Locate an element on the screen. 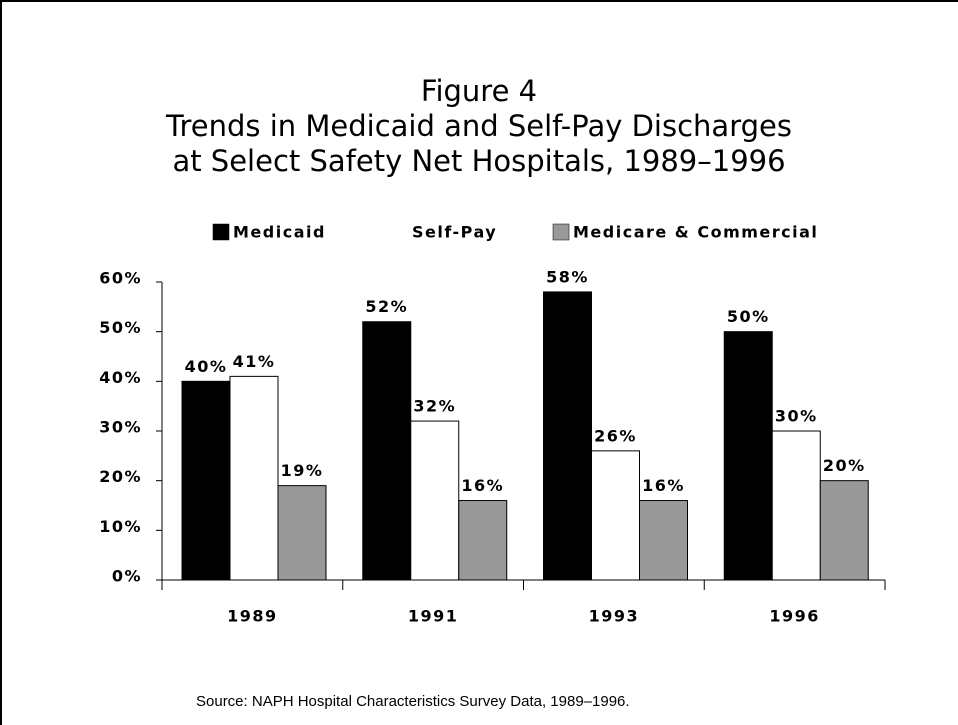 The height and width of the screenshot is (725, 958). data-label: 19% is located at coordinates (302, 470).